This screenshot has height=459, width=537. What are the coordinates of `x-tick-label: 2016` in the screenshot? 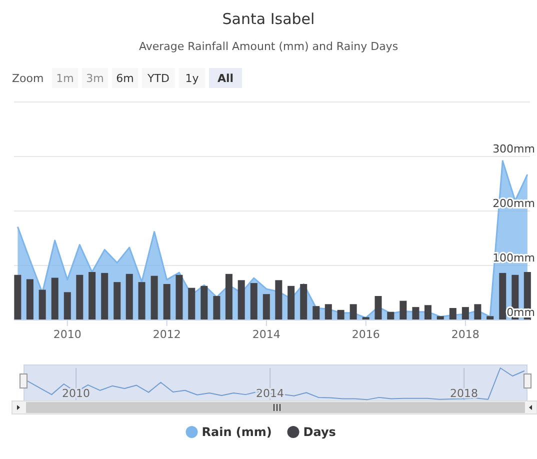 It's located at (366, 334).